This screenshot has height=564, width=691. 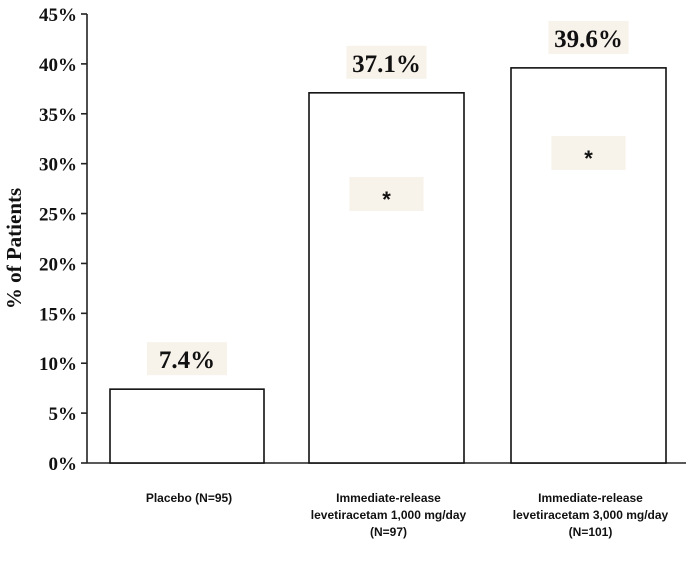 What do you see at coordinates (588, 39) in the screenshot?
I see `data-label: 39.6%` at bounding box center [588, 39].